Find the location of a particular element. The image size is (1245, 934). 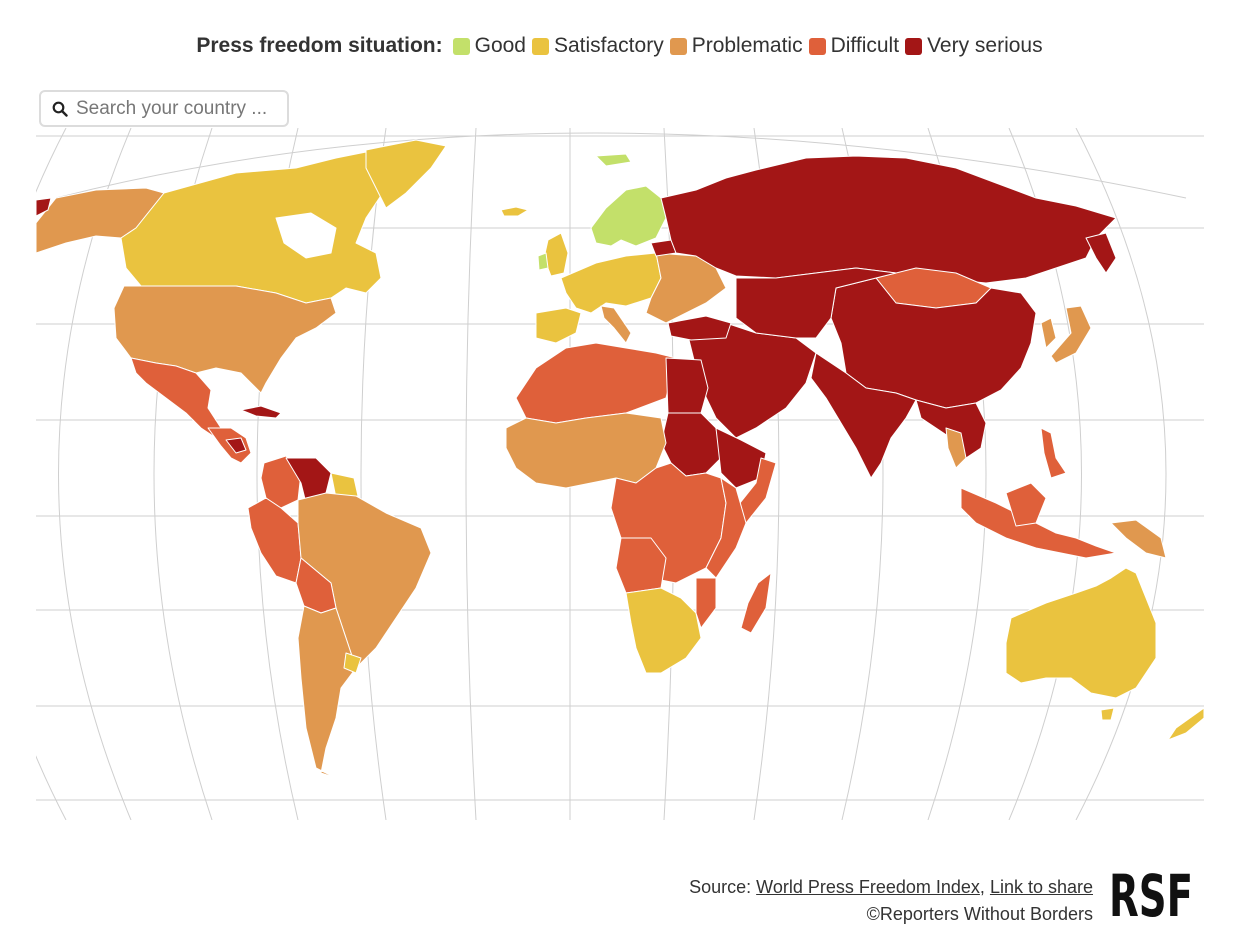

legend-swatch-good is located at coordinates (461, 46).